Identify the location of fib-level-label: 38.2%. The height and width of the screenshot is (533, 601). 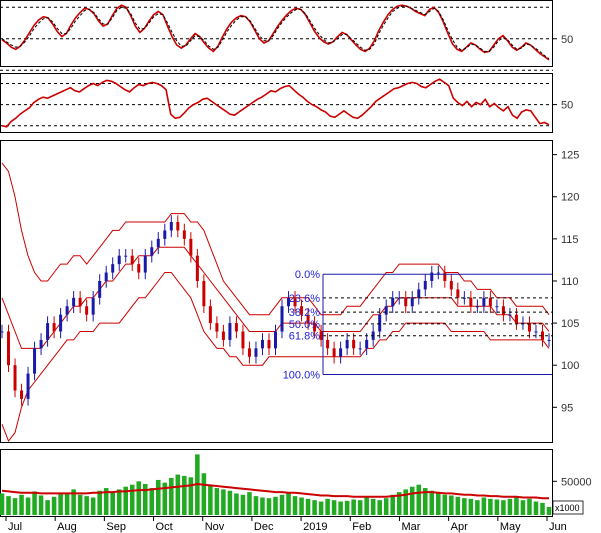
(304, 313).